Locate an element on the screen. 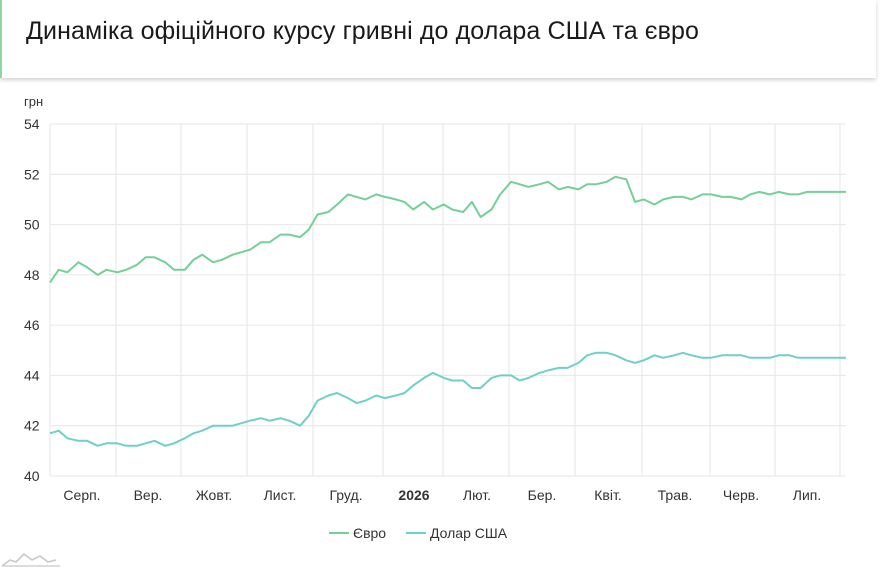 This screenshot has height=576, width=880. y-tick-label: 44 is located at coordinates (32, 375).